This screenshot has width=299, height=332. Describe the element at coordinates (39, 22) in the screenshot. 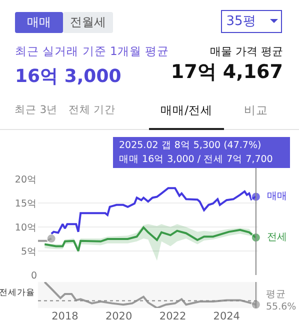

I see `text: 매매` at that location.